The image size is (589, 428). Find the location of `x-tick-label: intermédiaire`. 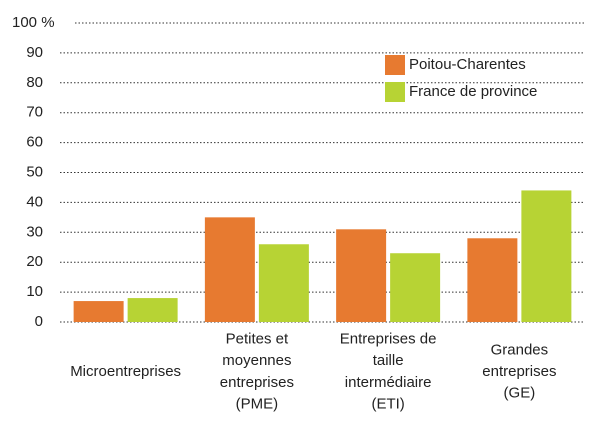

x-tick-label: intermédiaire is located at coordinates (388, 382).